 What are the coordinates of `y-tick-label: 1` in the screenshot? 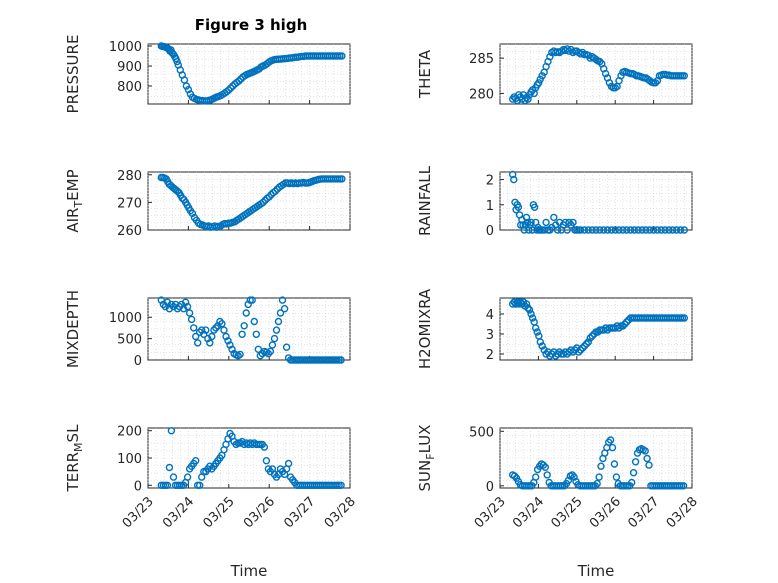 It's located at (490, 206).